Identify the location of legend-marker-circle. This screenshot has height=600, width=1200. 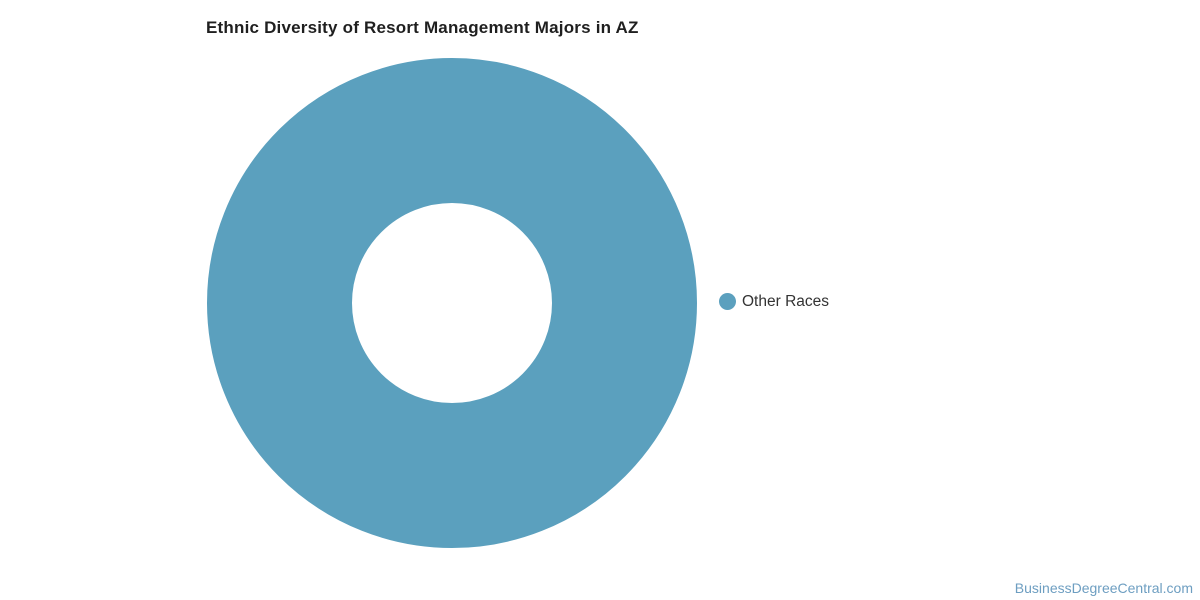
(727, 301).